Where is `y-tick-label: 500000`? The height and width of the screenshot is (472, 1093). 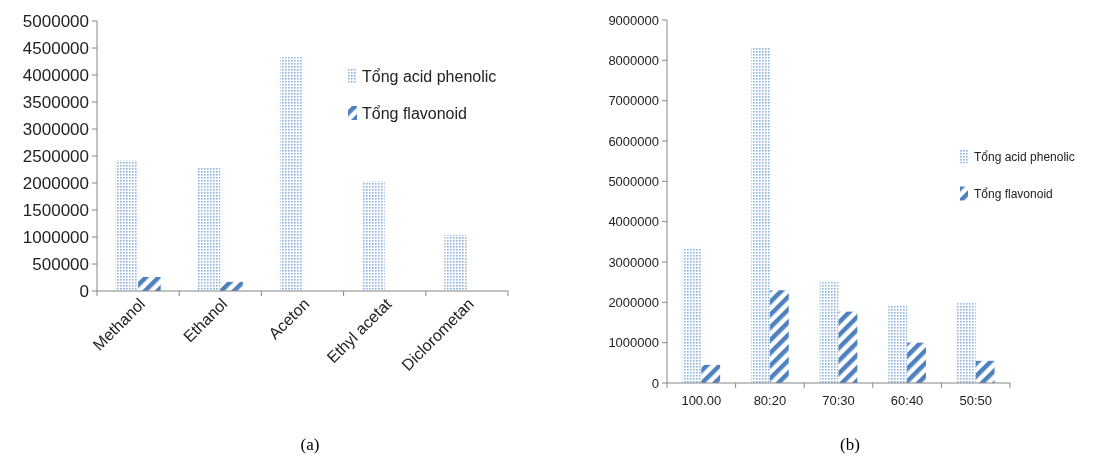 y-tick-label: 500000 is located at coordinates (60, 264).